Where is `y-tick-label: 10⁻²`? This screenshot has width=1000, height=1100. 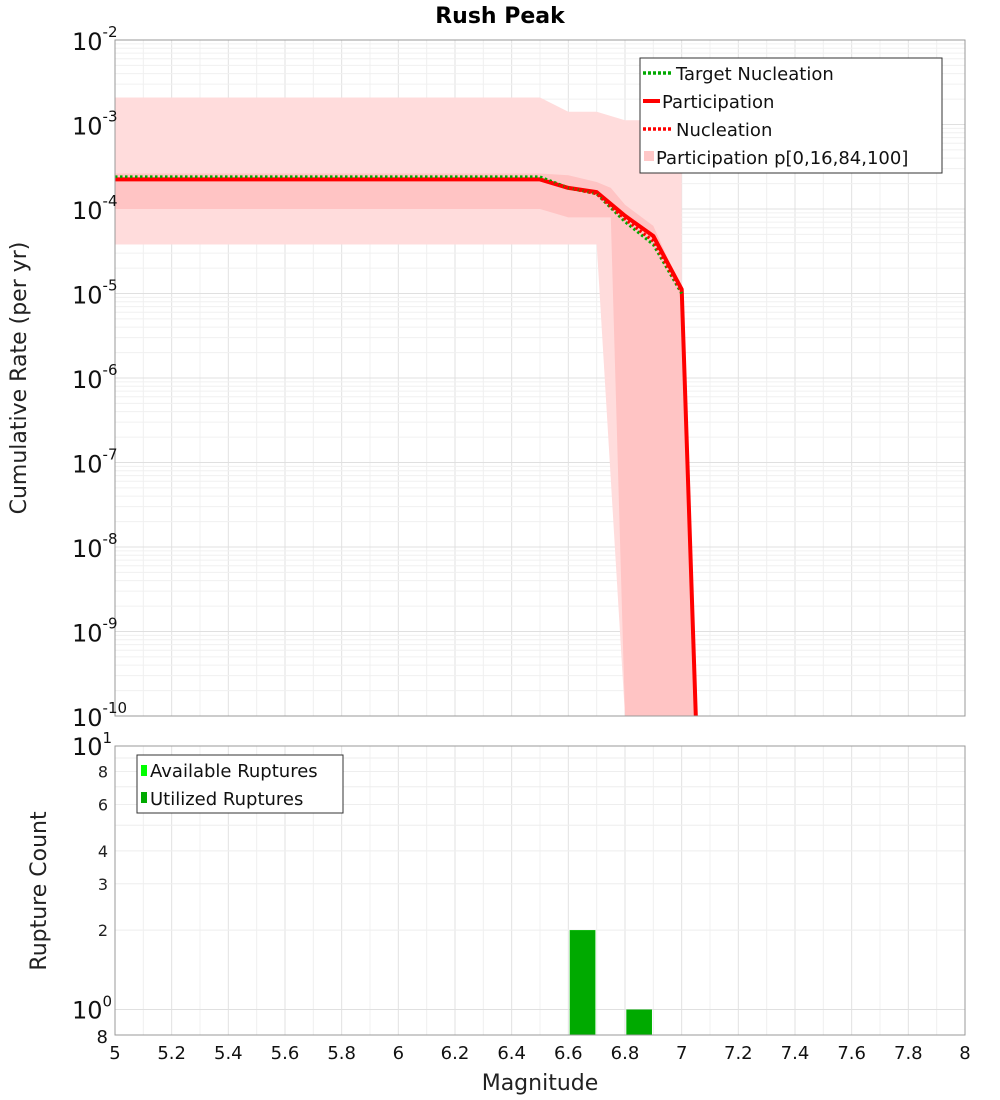 y-tick-label: 10⁻² is located at coordinates (95, 39).